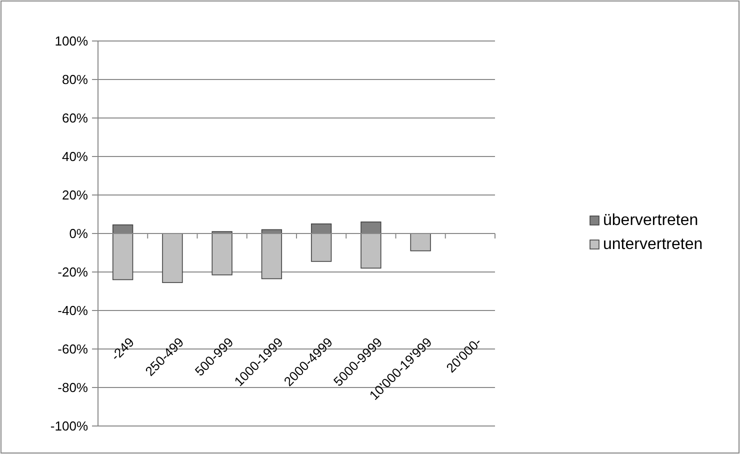 The width and height of the screenshot is (740, 454). Describe the element at coordinates (75, 118) in the screenshot. I see `y-tick-label: 60%` at that location.